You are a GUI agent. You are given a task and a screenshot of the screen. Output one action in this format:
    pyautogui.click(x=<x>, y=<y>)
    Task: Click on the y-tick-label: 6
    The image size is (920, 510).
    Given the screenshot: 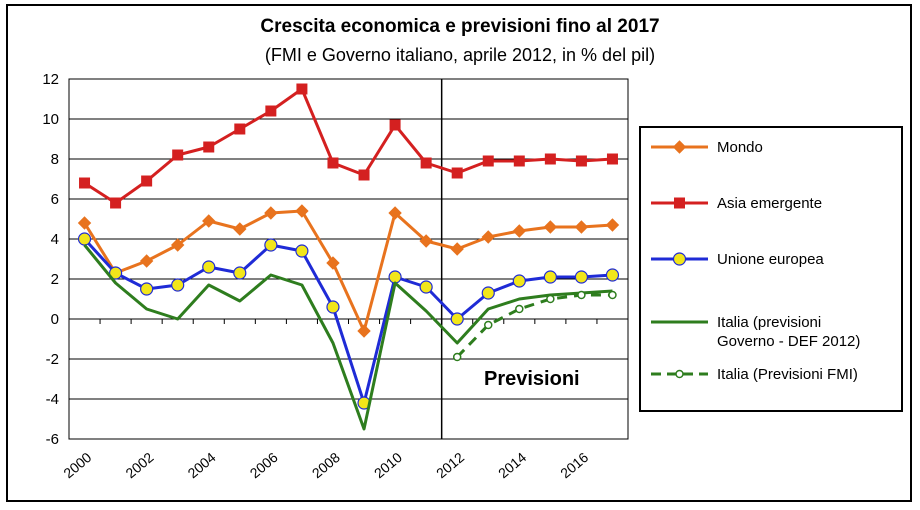 What is the action you would take?
    pyautogui.click(x=55, y=199)
    